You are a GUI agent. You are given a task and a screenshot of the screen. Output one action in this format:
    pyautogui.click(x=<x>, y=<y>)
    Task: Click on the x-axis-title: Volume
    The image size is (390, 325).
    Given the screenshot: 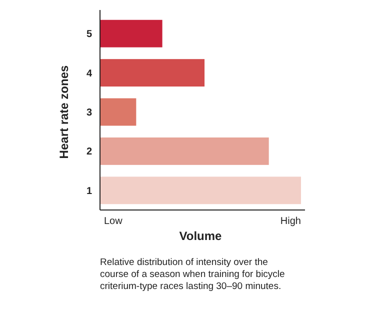 What is the action you would take?
    pyautogui.click(x=200, y=236)
    